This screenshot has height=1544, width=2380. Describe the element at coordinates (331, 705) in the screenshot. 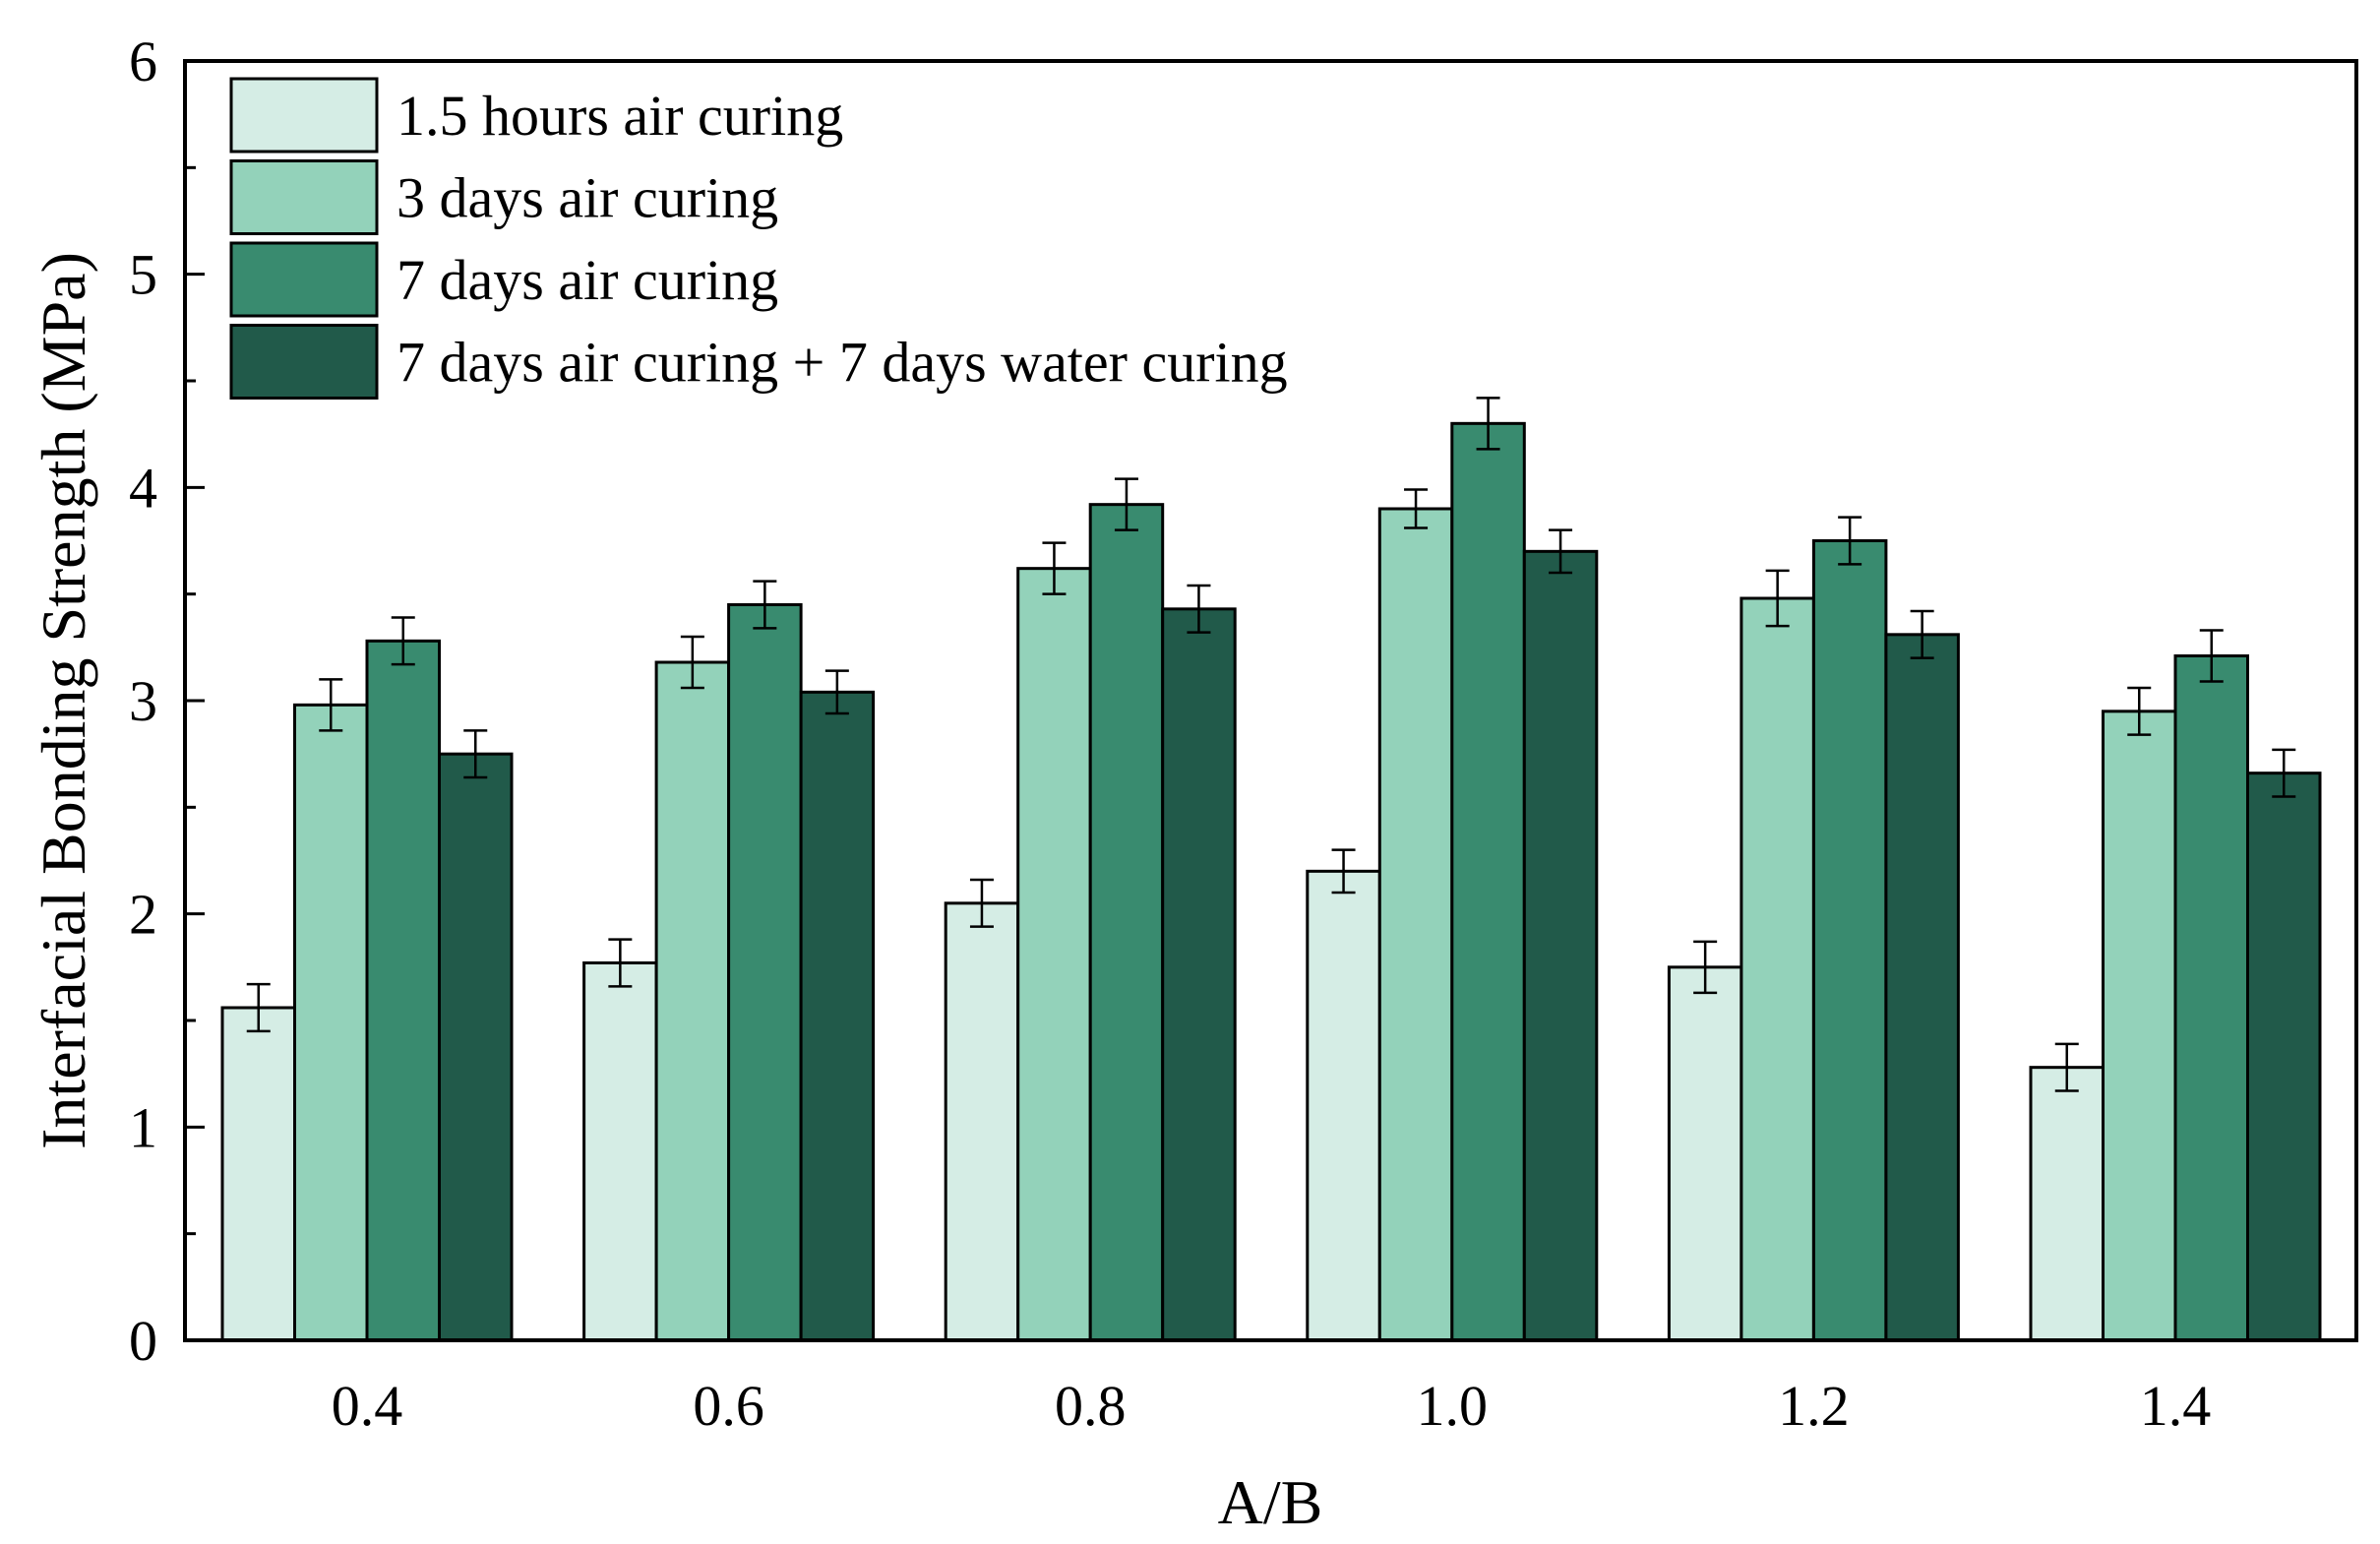

I see `error-bar-0.4-series-2` at that location.